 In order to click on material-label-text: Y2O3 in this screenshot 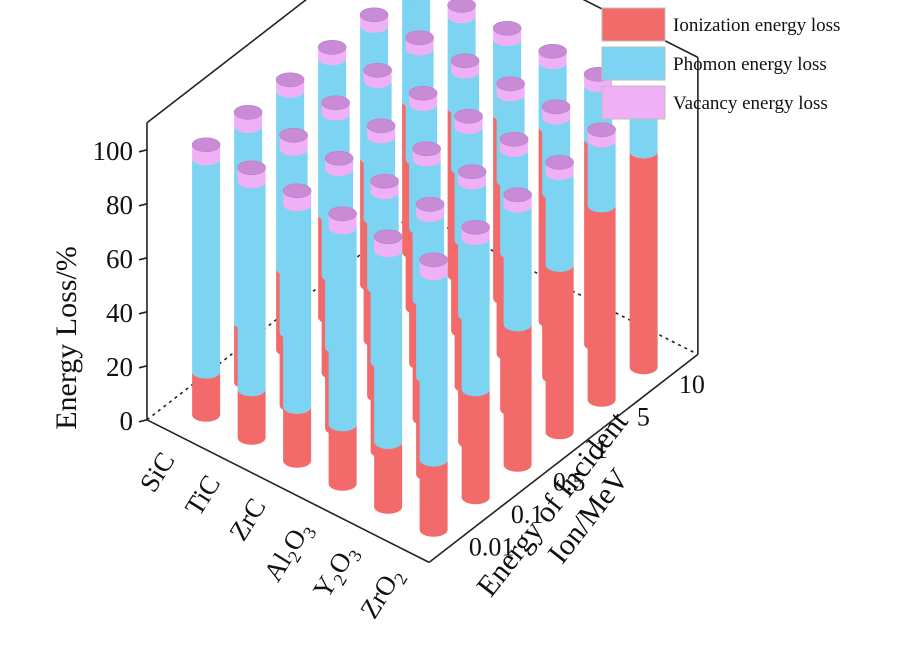, I will do `click(336, 572)`.